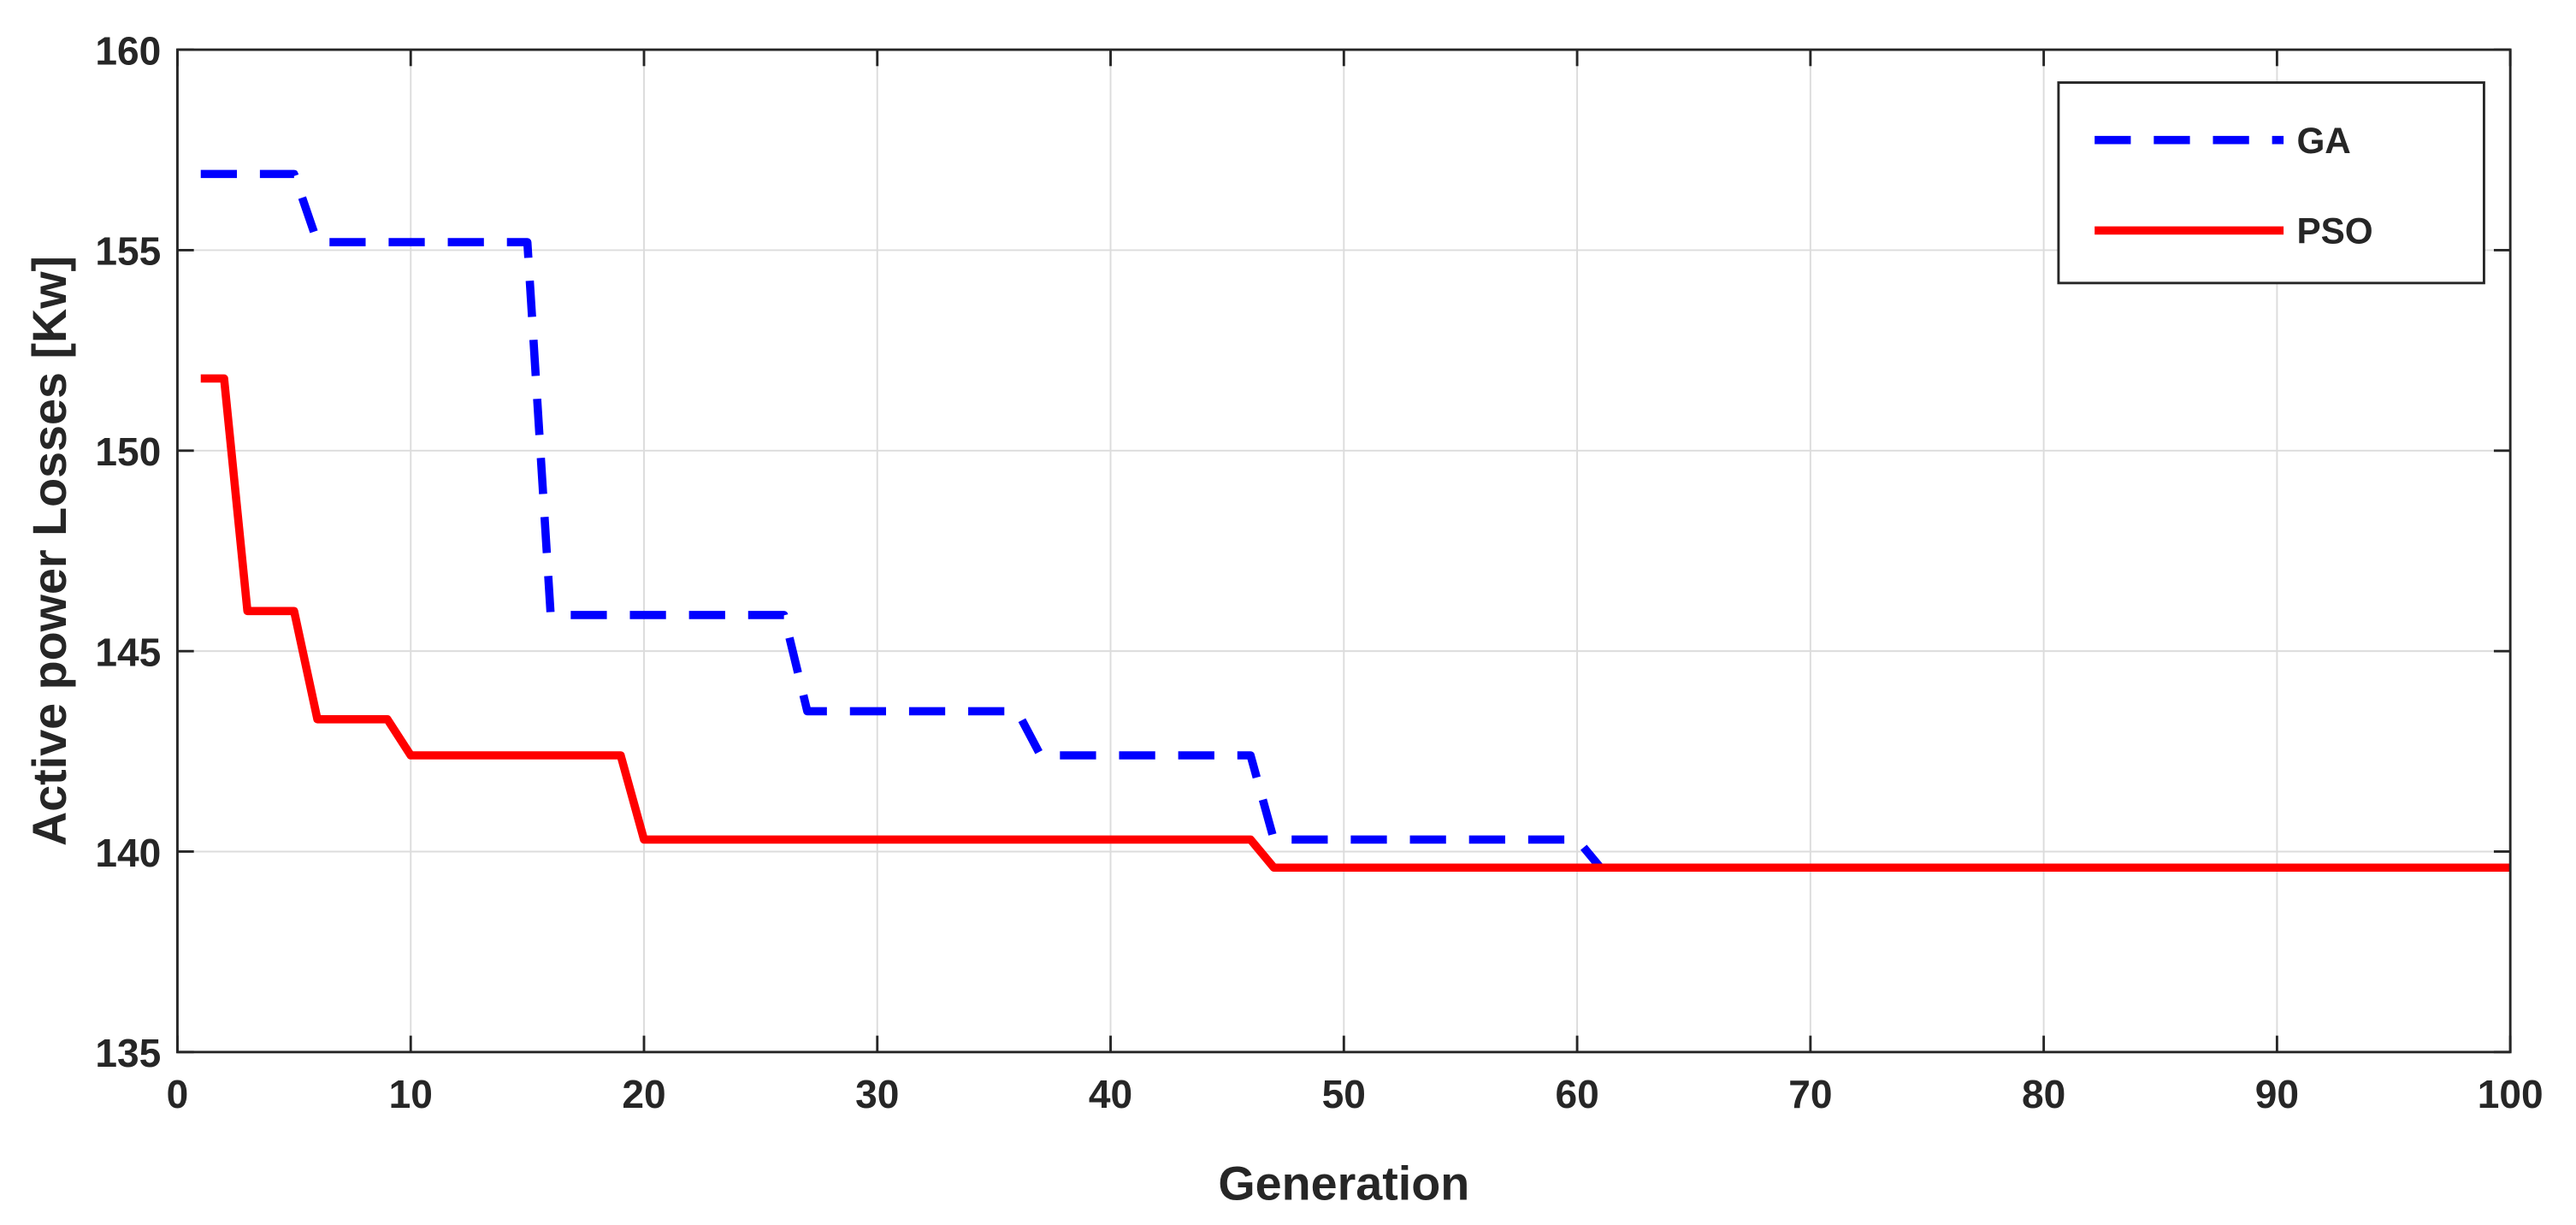  What do you see at coordinates (2277, 1094) in the screenshot?
I see `x-tick-label: 90` at bounding box center [2277, 1094].